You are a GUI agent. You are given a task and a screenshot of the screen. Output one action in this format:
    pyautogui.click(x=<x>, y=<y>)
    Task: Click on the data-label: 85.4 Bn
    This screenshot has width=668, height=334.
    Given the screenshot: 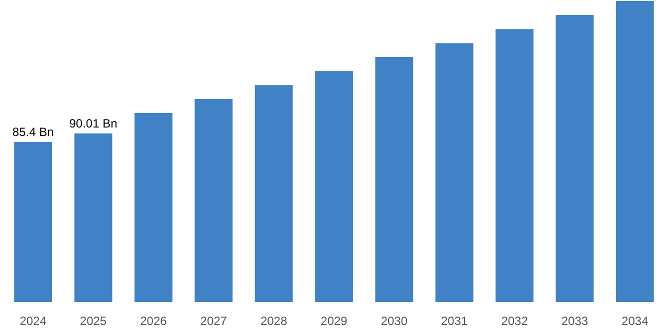 What is the action you would take?
    pyautogui.click(x=33, y=132)
    